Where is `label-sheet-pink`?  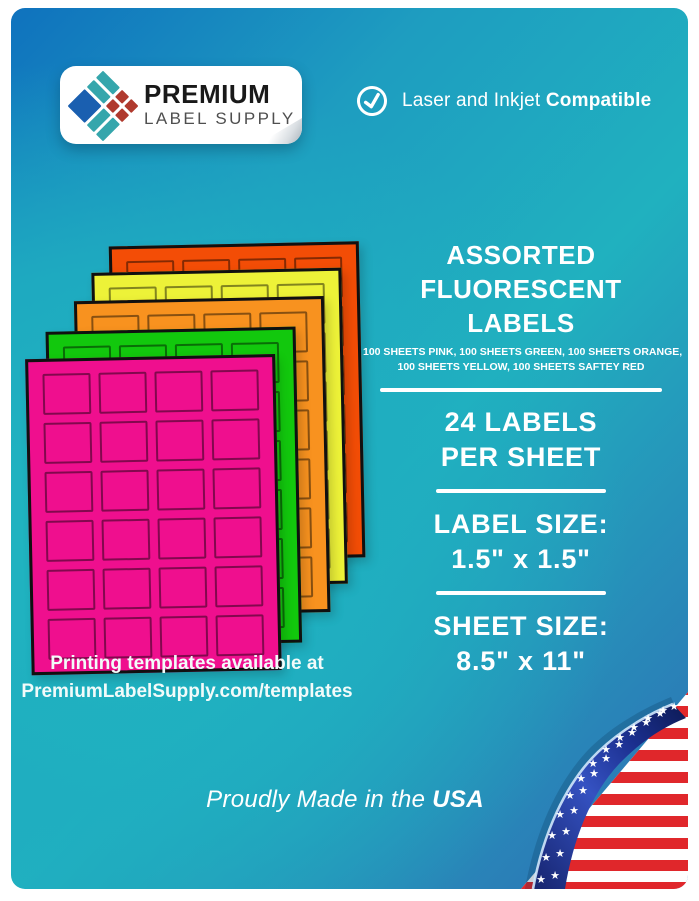 label-sheet-pink is located at coordinates (153, 515).